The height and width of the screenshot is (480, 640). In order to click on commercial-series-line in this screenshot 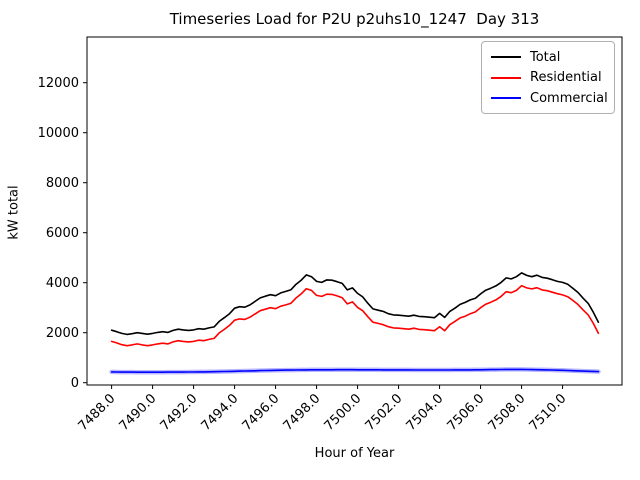, I will do `click(355, 371)`.